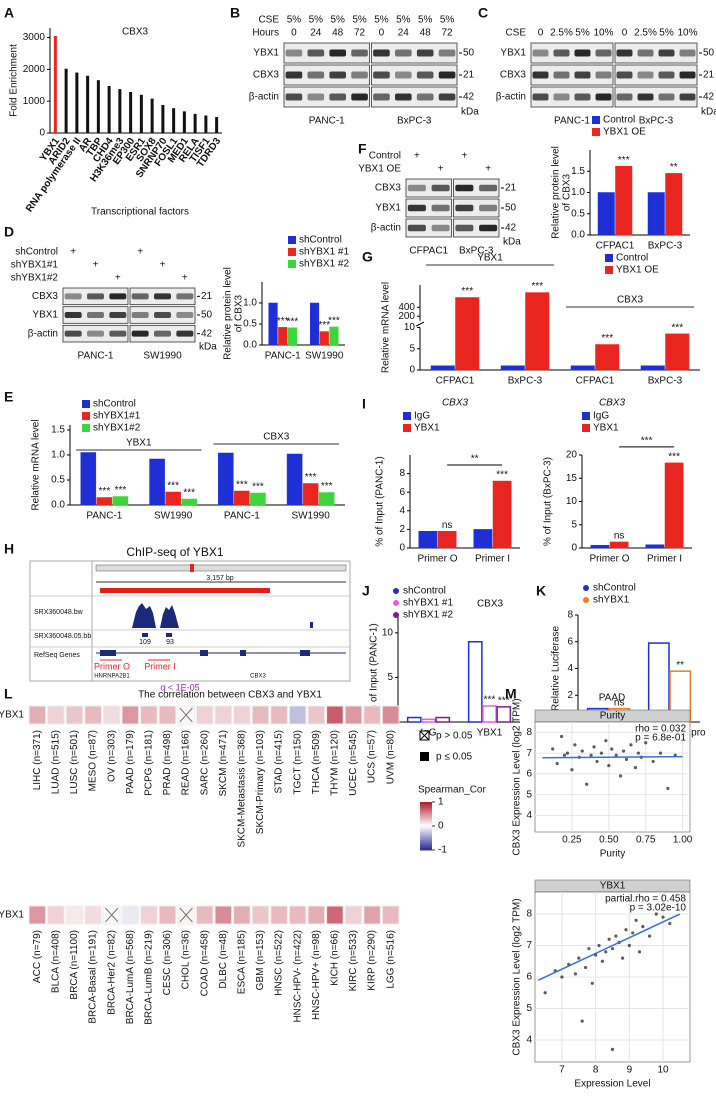 This screenshot has height=1100, width=716. Describe the element at coordinates (572, 478) in the screenshot. I see `y-tick-label: 15` at that location.